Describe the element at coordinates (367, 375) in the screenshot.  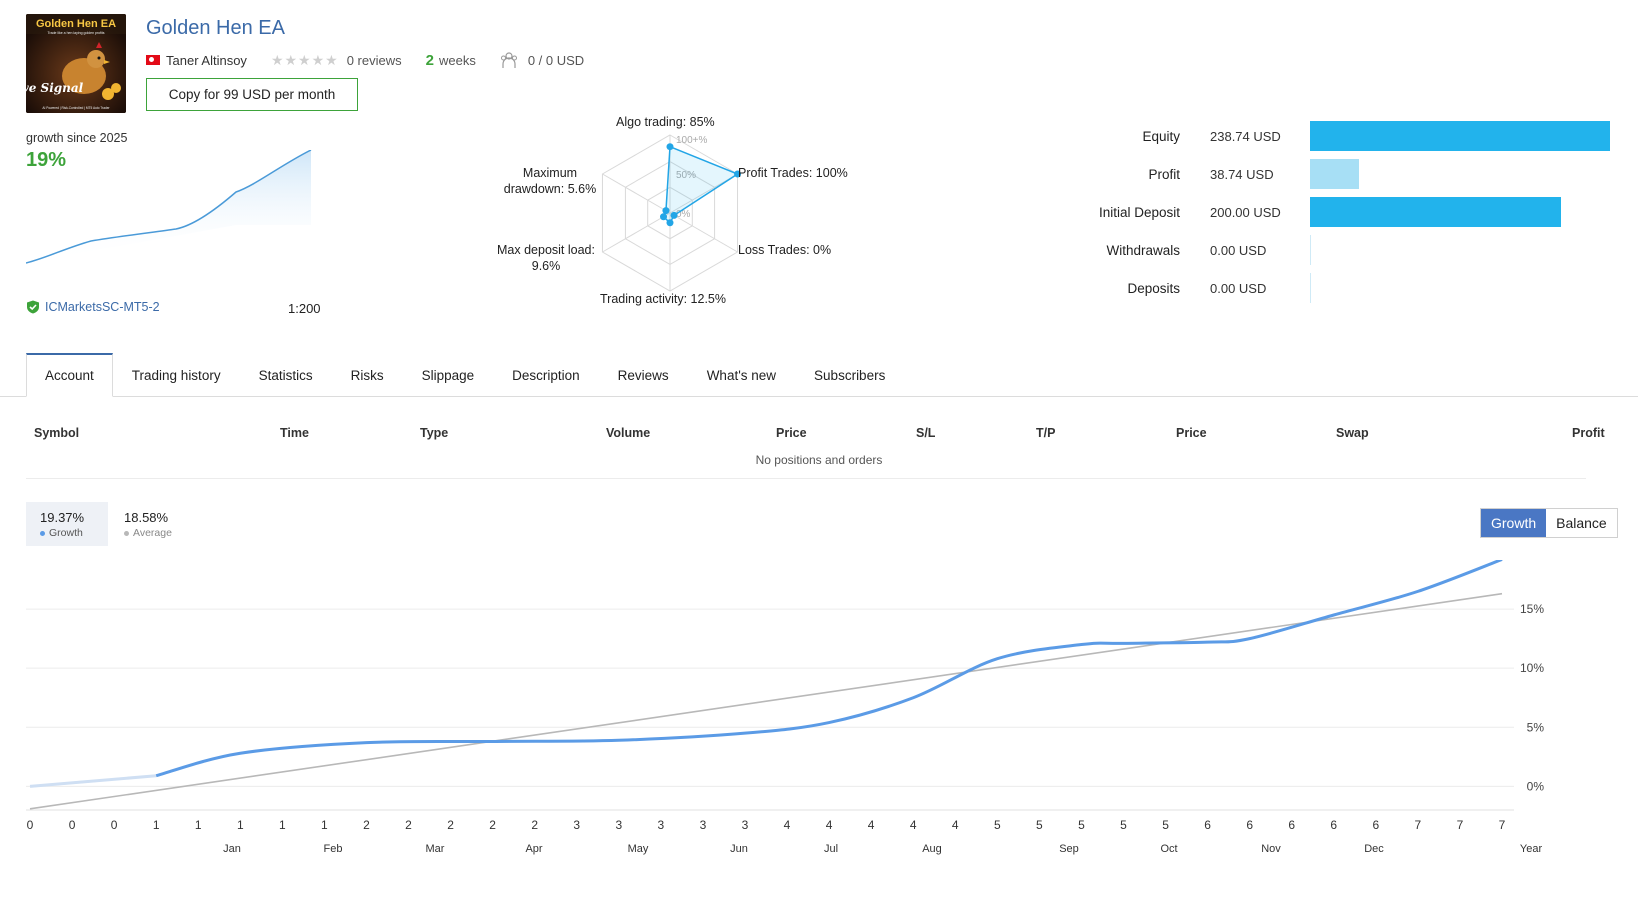
I see `tab-risks: Risks` at that location.